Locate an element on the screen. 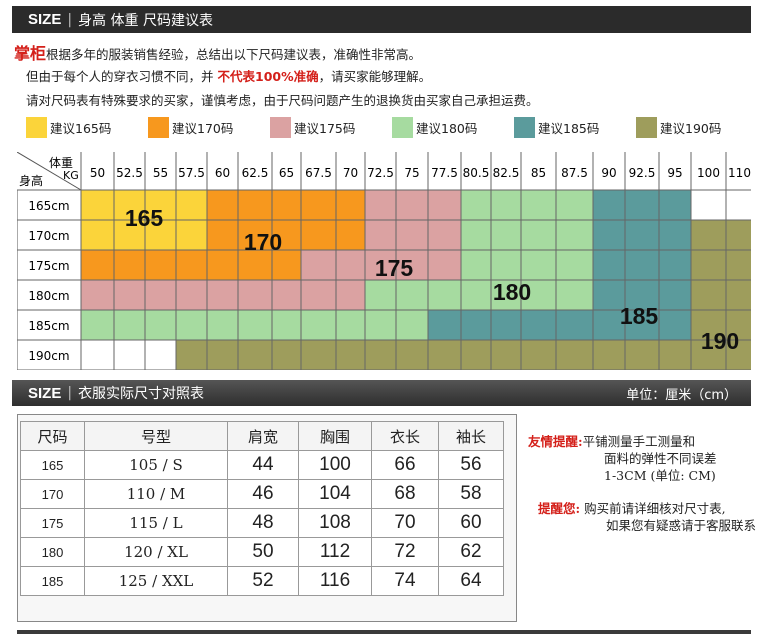 The width and height of the screenshot is (759, 639). size-table-row: 165 105 / S 44 100 66 56 is located at coordinates (262, 465).